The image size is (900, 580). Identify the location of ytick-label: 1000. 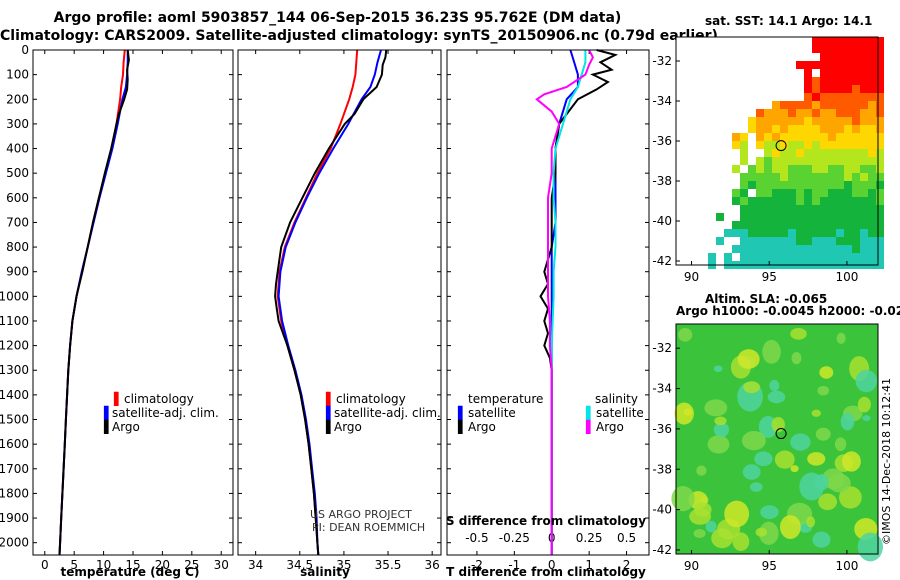
(14, 296).